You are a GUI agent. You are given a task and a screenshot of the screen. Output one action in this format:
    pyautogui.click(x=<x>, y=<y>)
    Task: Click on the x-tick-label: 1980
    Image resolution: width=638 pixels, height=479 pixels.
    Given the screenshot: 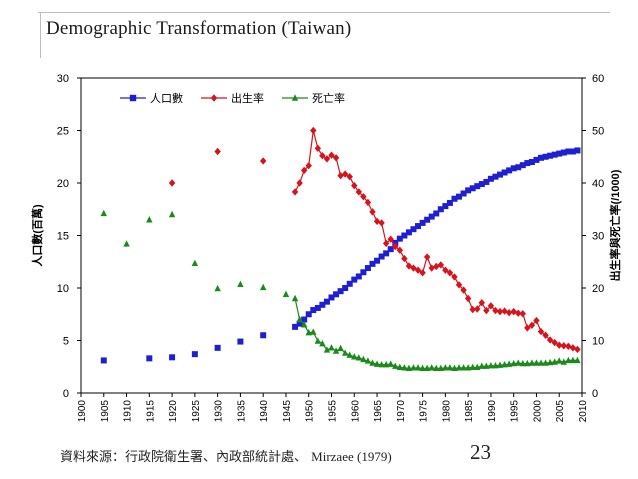 What is the action you would take?
    pyautogui.click(x=446, y=411)
    